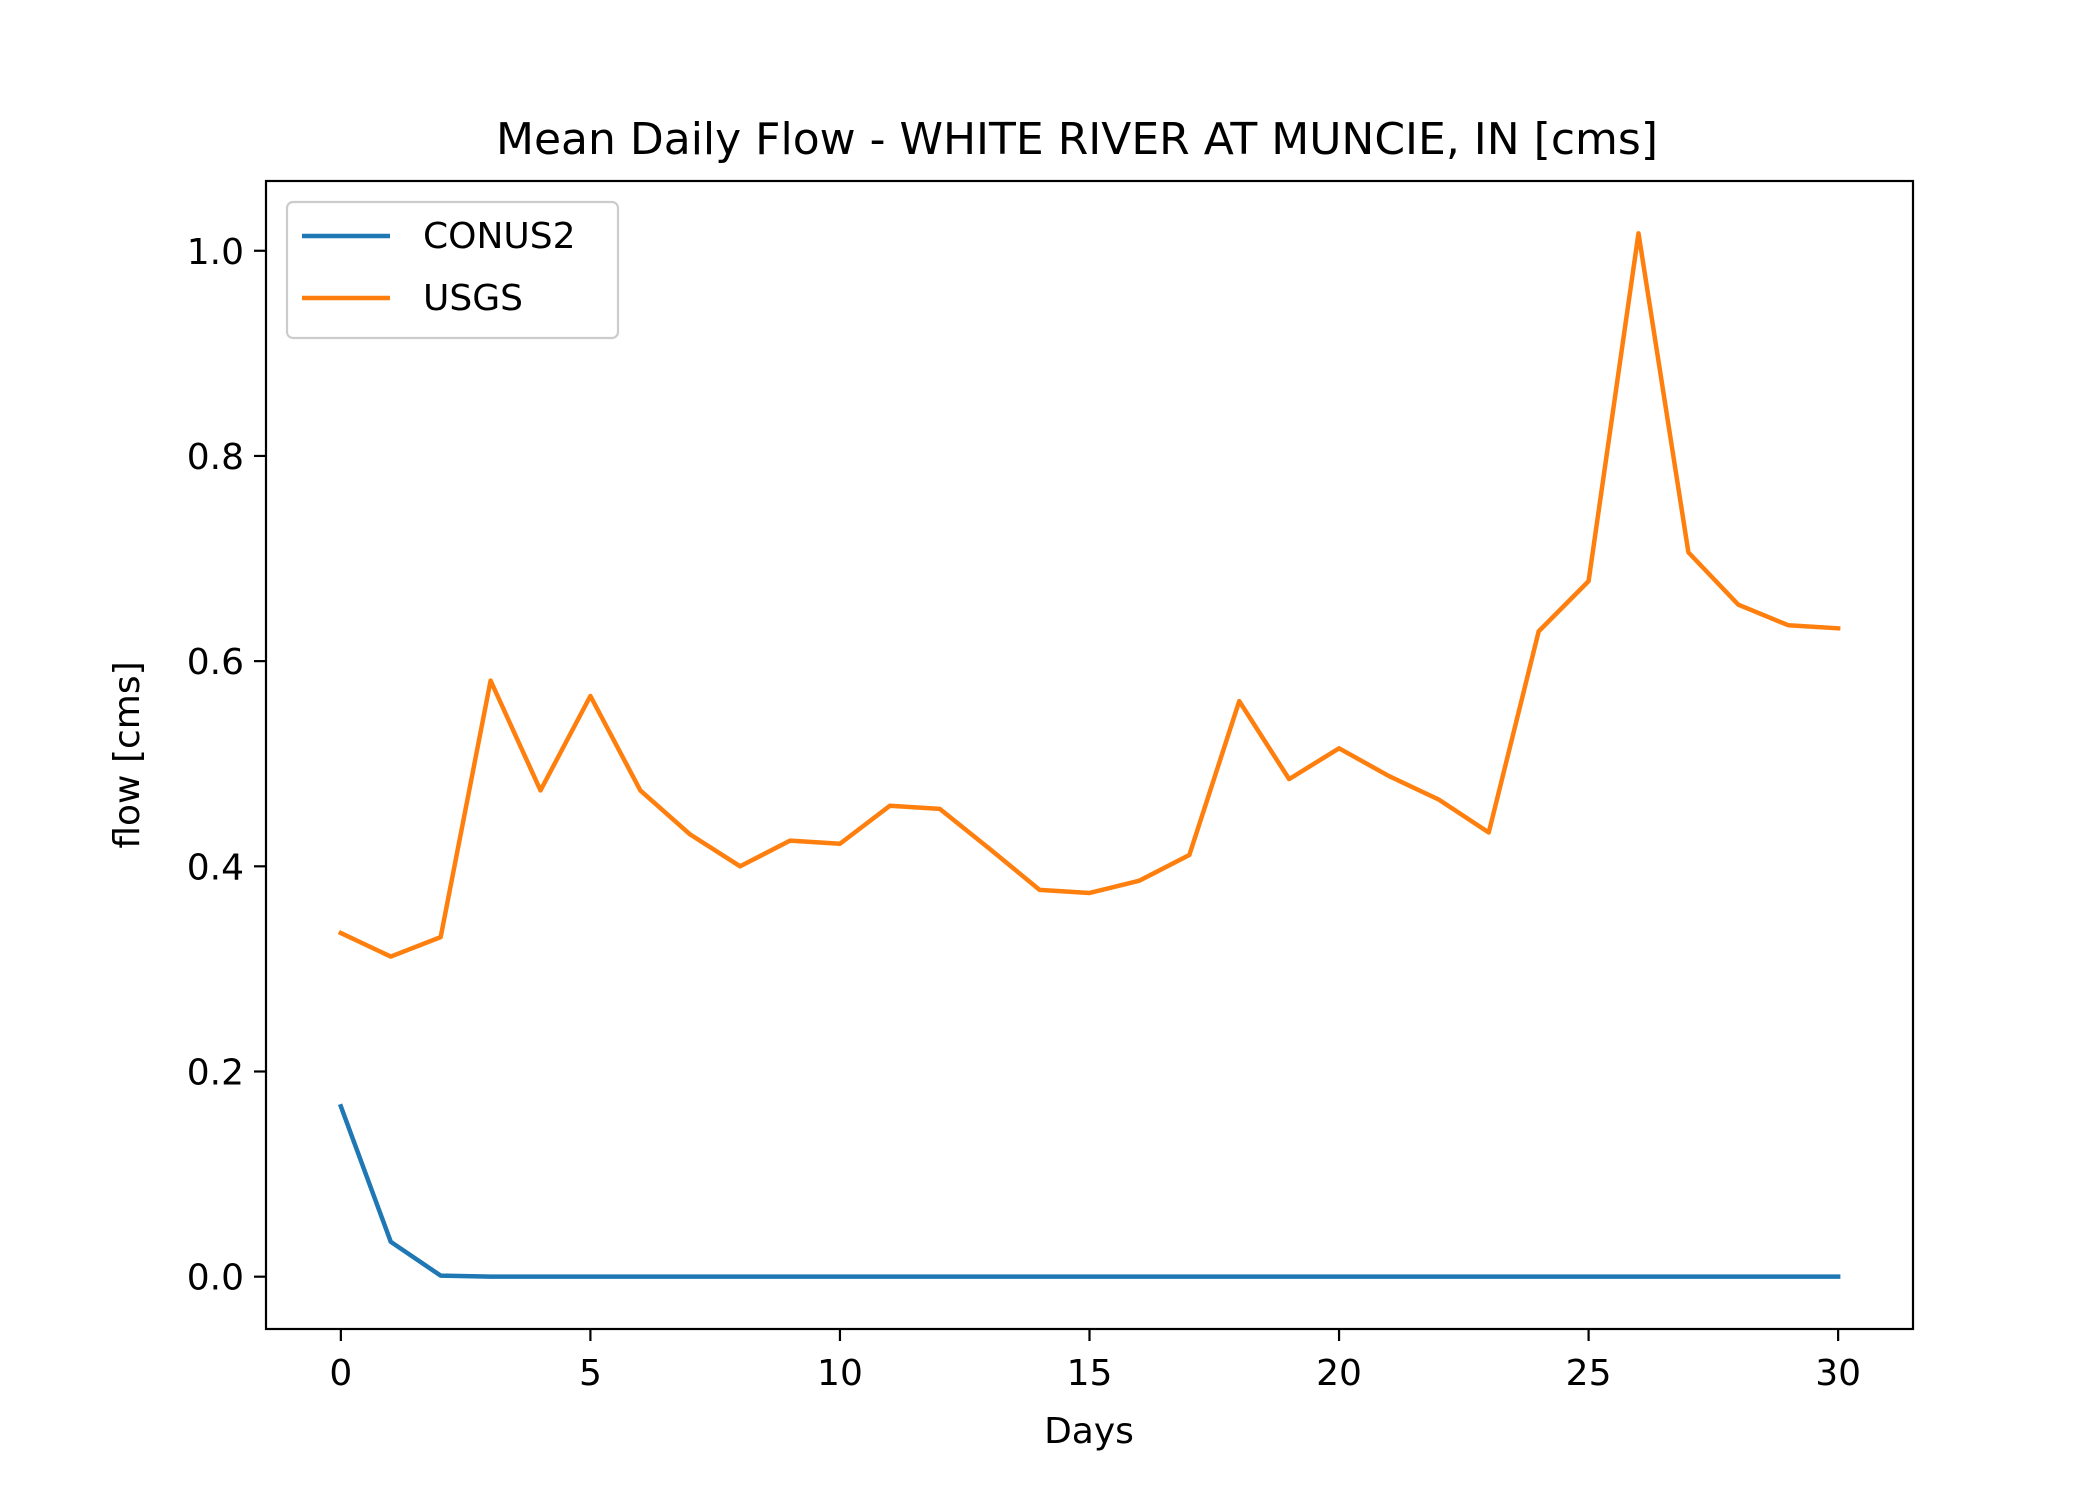  What do you see at coordinates (499, 236) in the screenshot?
I see `legend-label-conus2: CONUS2` at bounding box center [499, 236].